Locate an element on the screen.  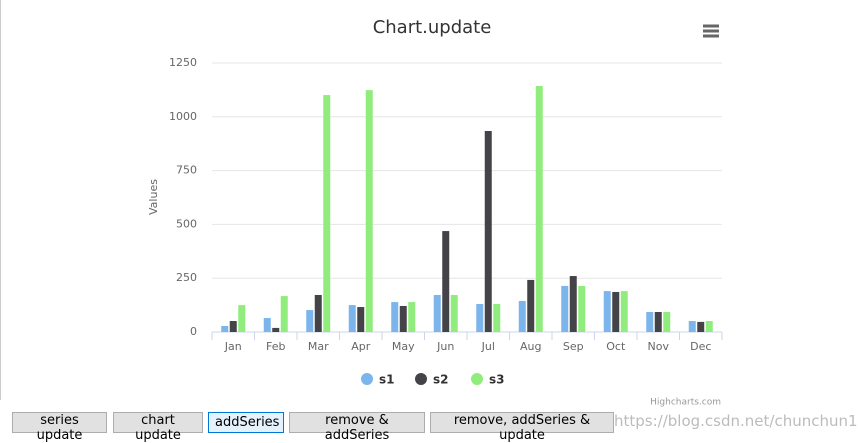
watermark: https://blog.csdn.net/chunchun1230 is located at coordinates (736, 421).